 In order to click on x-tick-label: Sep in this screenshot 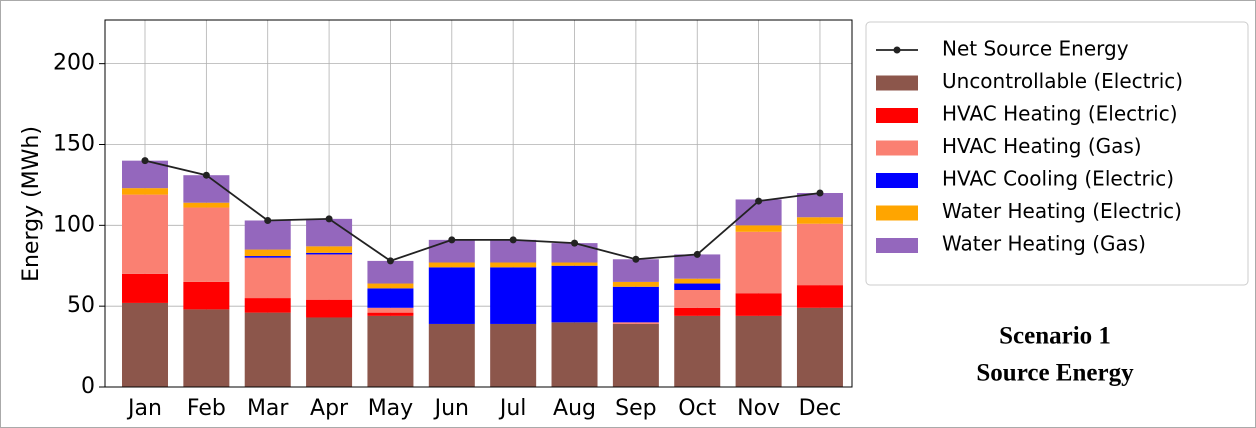, I will do `click(635, 408)`.